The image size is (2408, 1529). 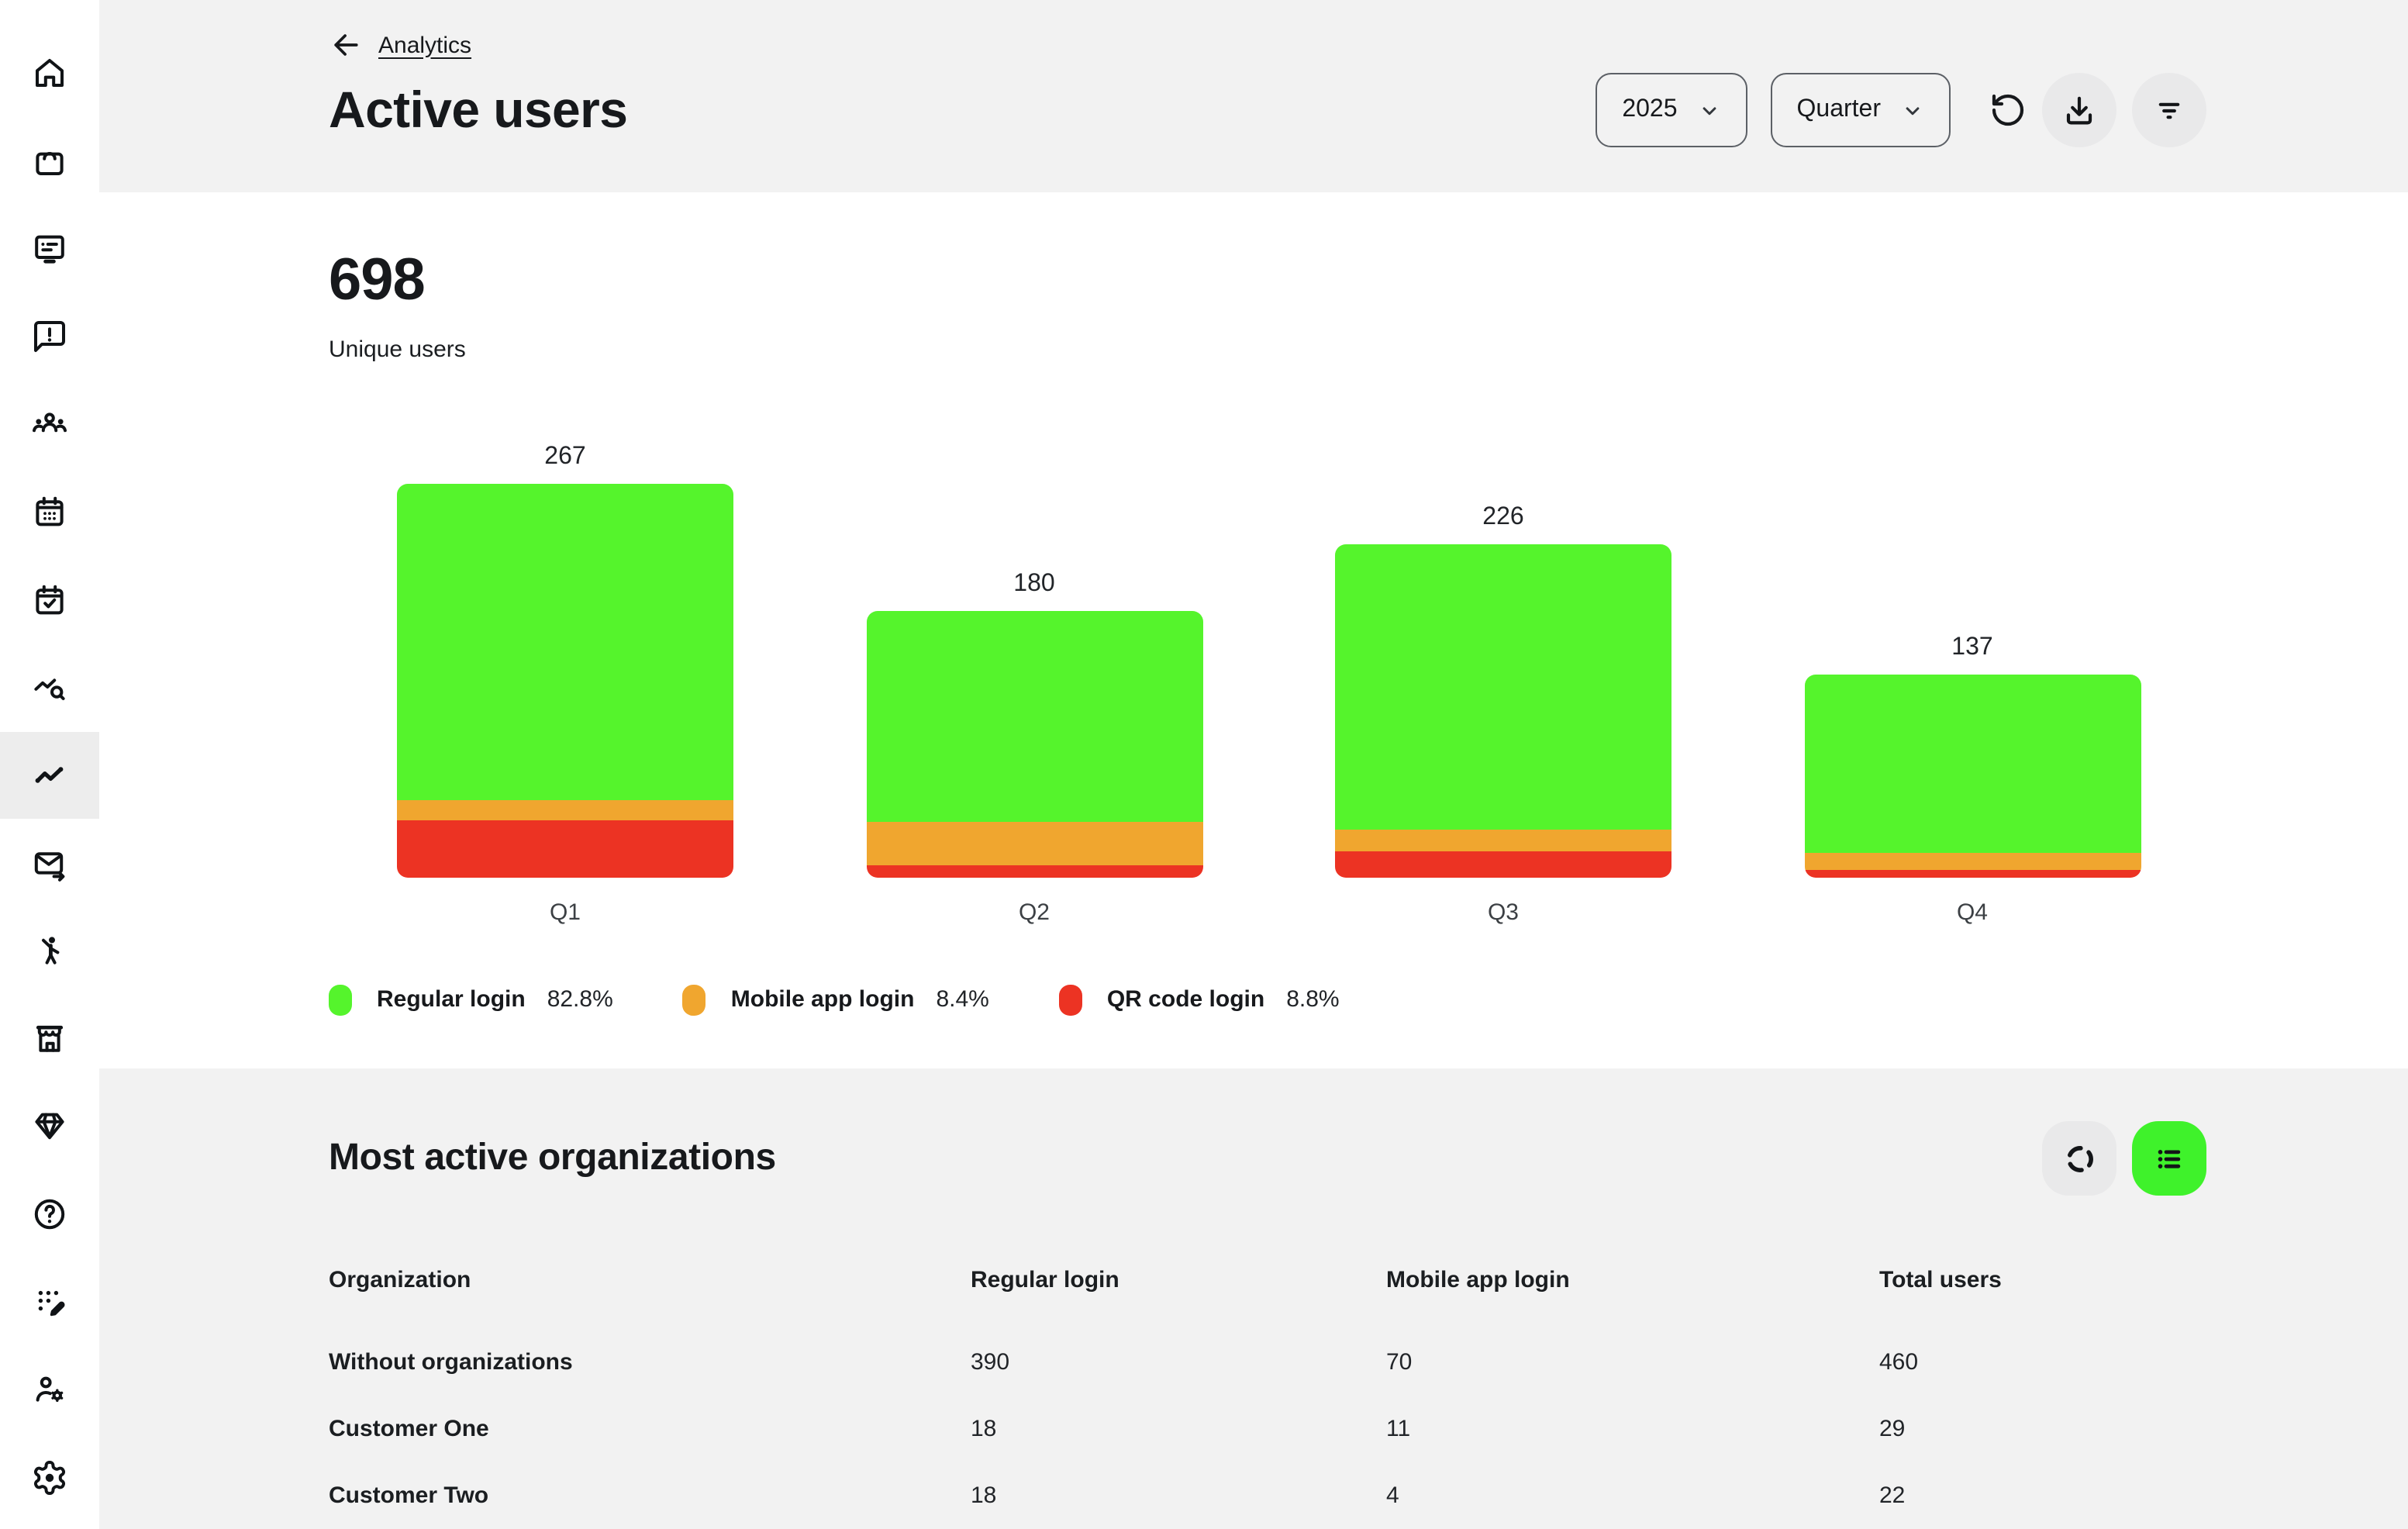 I want to click on table-row: Customer One 18 11 29, so click(x=1267, y=1429).